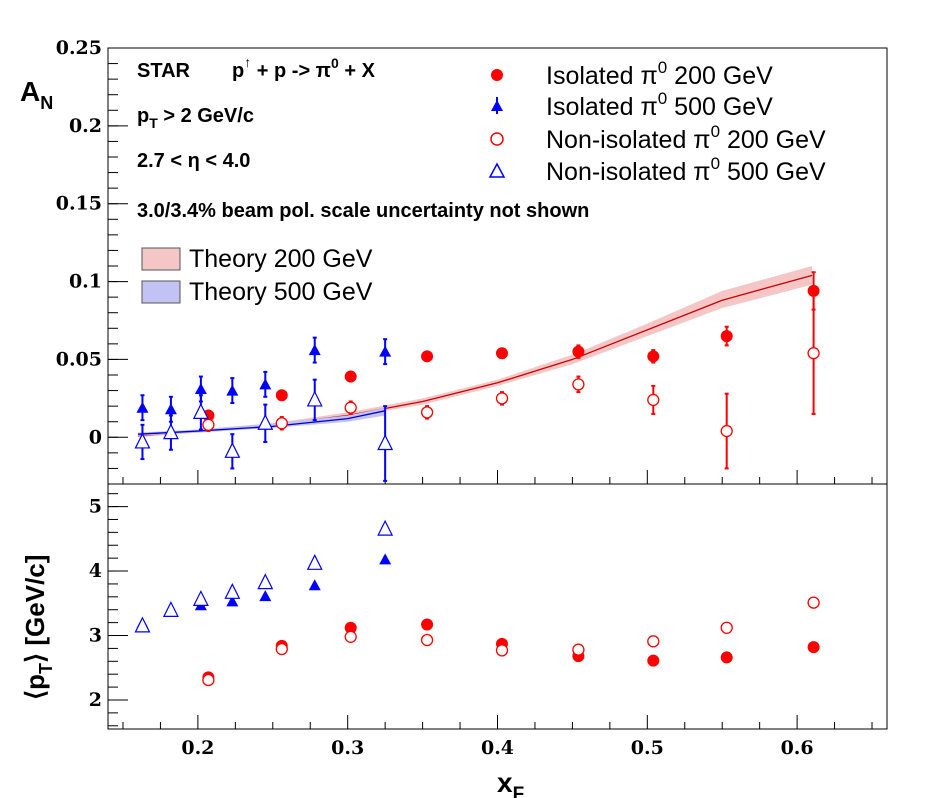 The width and height of the screenshot is (948, 798). Describe the element at coordinates (686, 170) in the screenshot. I see `legend-label: Non-isolated π0 500 GeV` at that location.